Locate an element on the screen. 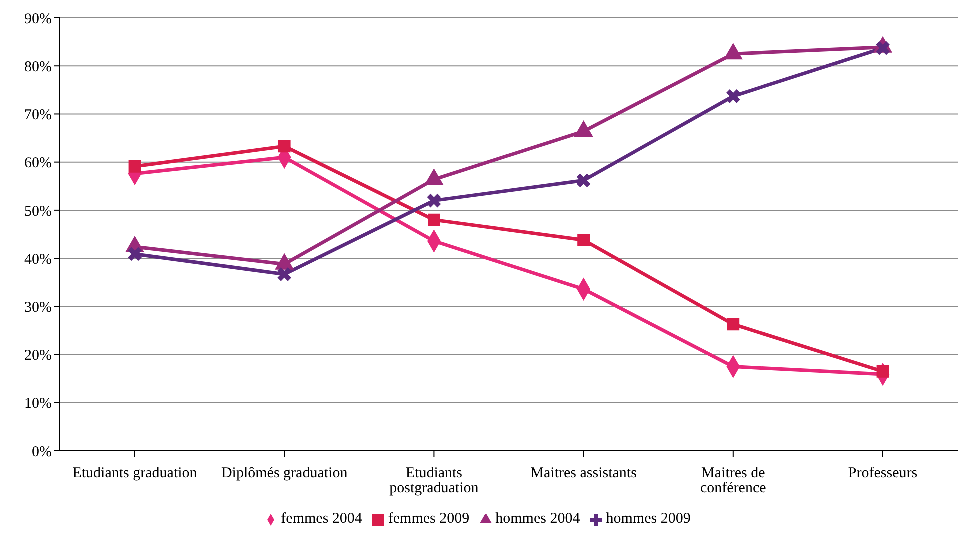  y-tick-label: 30% is located at coordinates (38, 308).